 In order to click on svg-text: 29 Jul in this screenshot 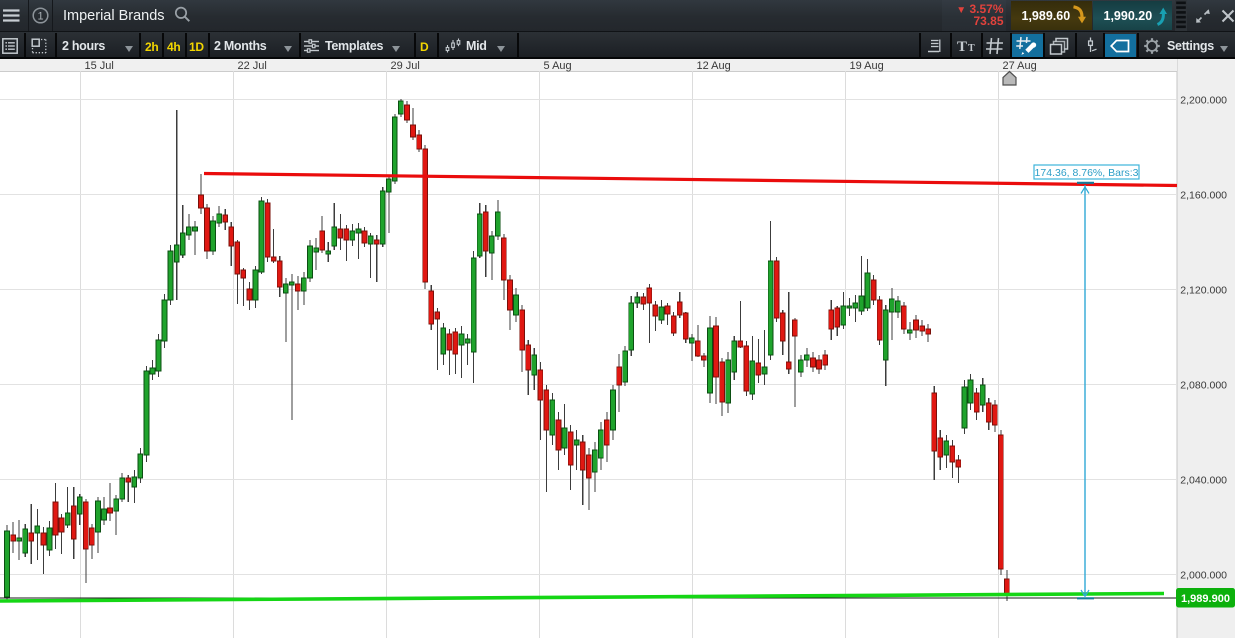, I will do `click(405, 66)`.